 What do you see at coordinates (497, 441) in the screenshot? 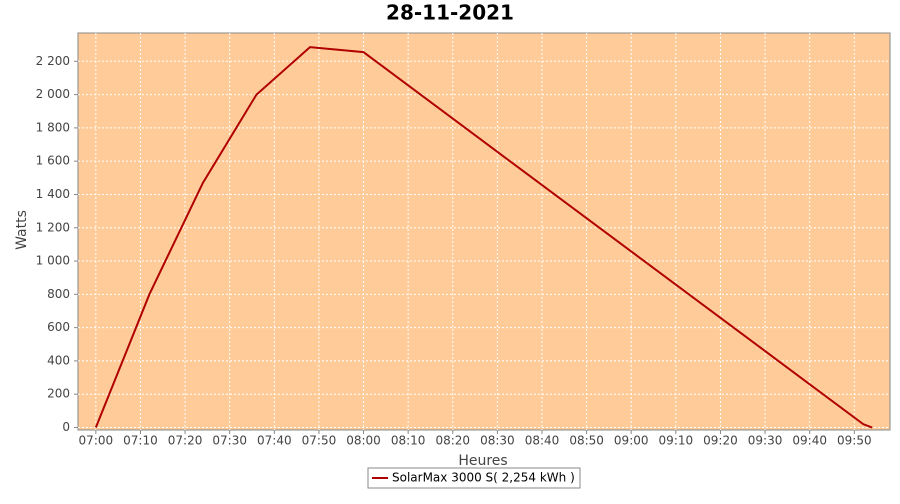
I see `x-tick-label: 08:30` at bounding box center [497, 441].